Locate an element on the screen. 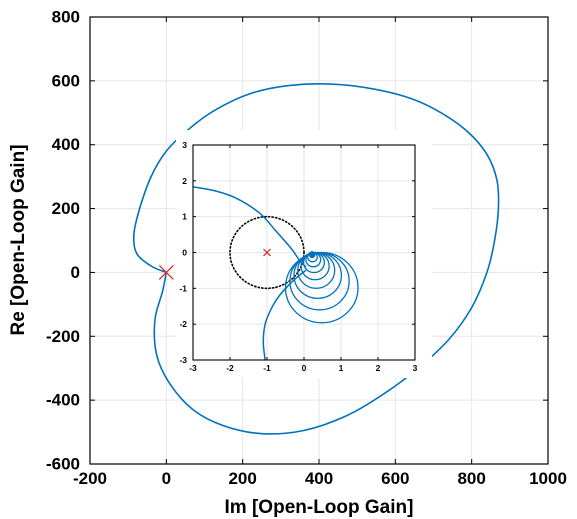 The image size is (577, 519). x-axis-label: Im [Open-Loop Gain] is located at coordinates (319, 507).